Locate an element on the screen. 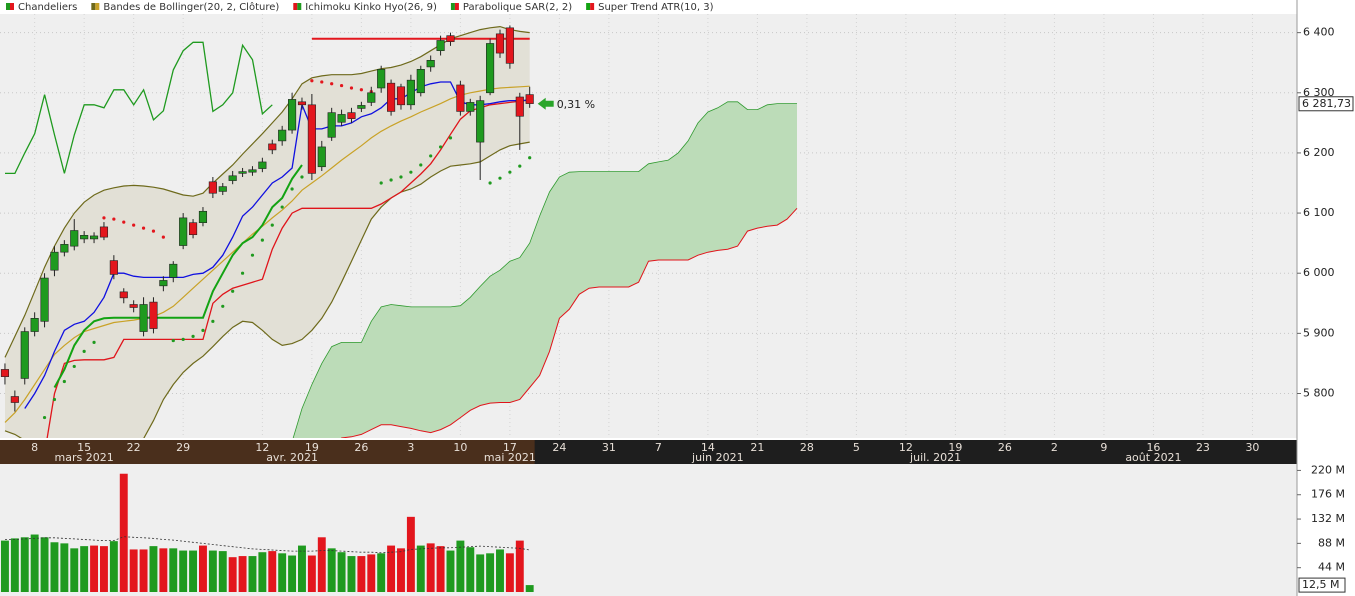 The height and width of the screenshot is (596, 1355). x-tick-label: 21 is located at coordinates (757, 447).